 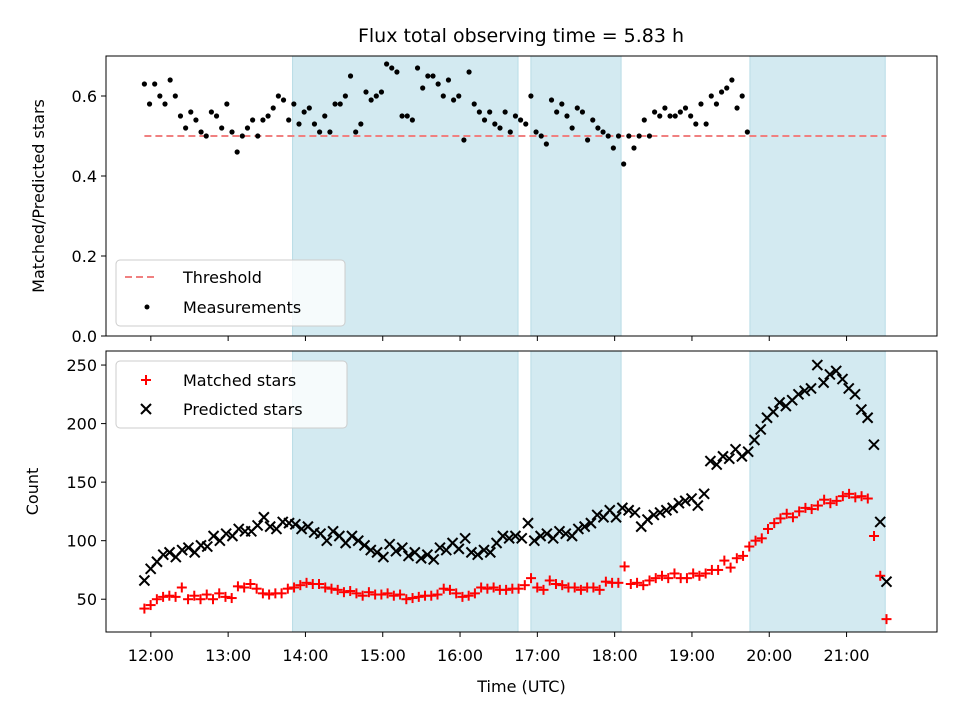 I want to click on measurement-points, so click(x=445, y=114).